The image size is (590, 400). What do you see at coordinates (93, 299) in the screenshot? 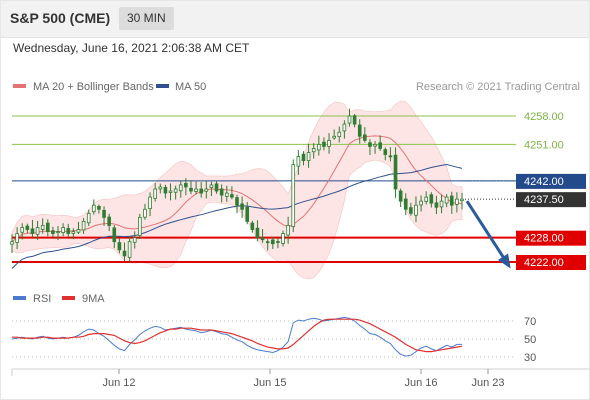
I see `ma9-legend-label: 9MA` at bounding box center [93, 299].